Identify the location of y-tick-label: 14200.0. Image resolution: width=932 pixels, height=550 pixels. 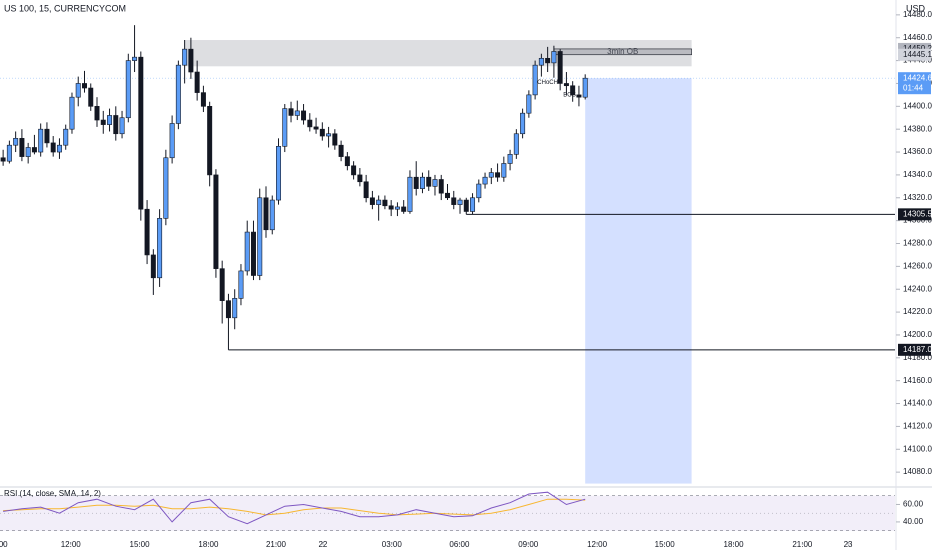
(917, 334).